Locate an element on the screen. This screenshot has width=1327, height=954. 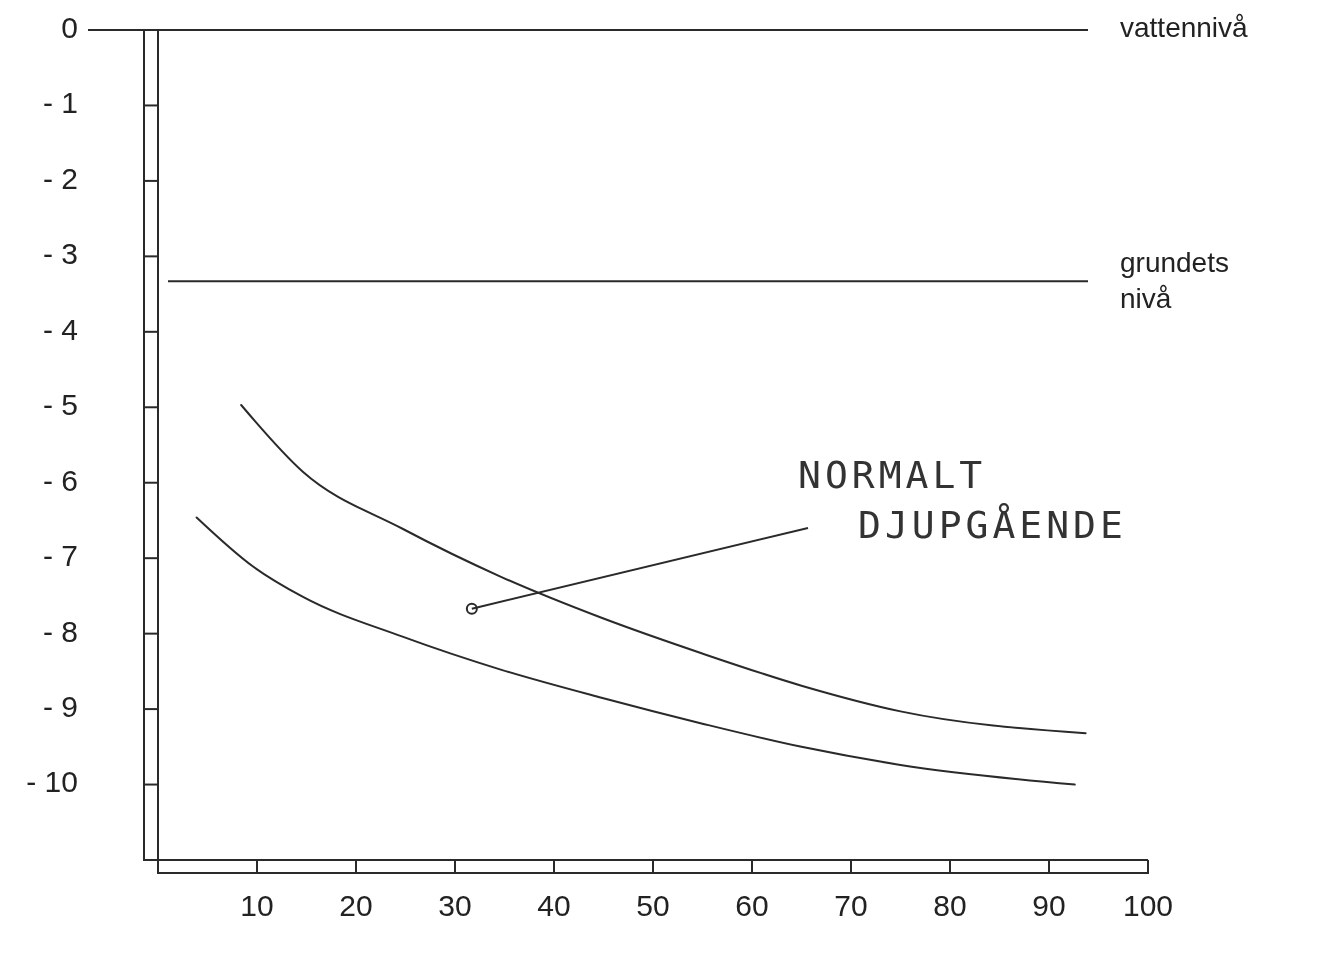
annotation: NORMALT DJUPGÅENDE is located at coordinates (962, 500).